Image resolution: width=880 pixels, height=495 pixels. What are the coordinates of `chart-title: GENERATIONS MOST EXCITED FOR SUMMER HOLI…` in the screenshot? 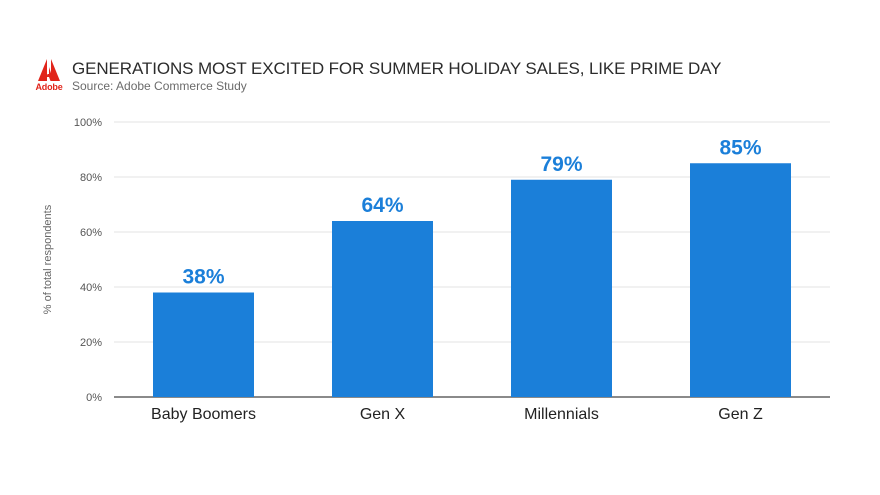 It's located at (397, 68).